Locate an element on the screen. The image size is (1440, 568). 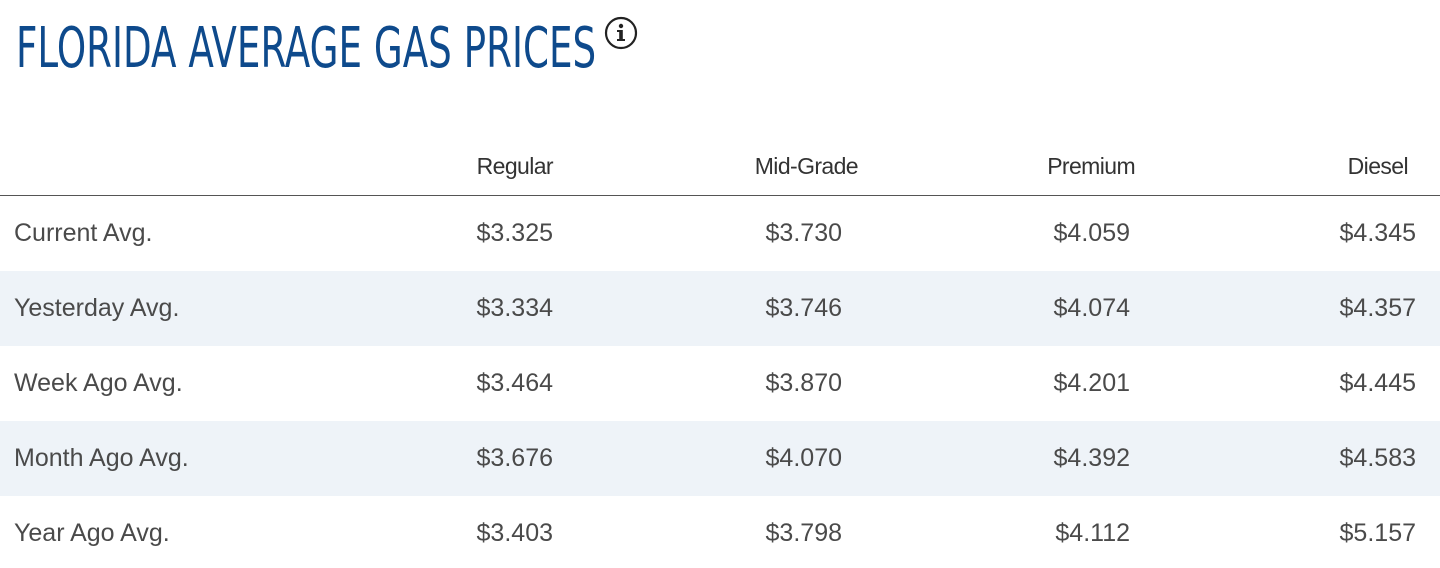
column-header-premium: Premium is located at coordinates (1091, 166).